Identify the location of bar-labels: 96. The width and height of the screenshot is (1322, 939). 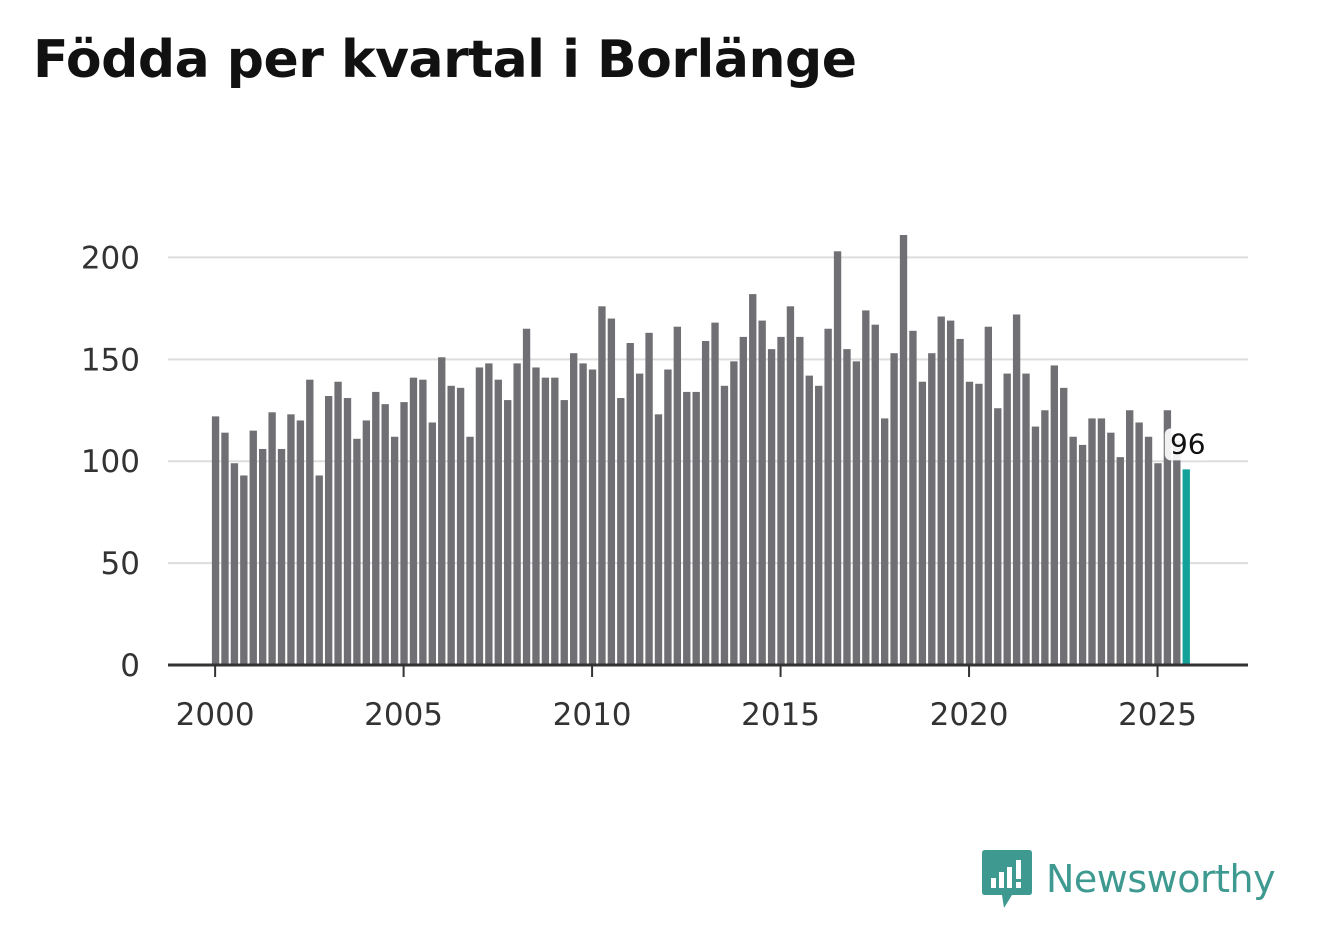
(1187, 444).